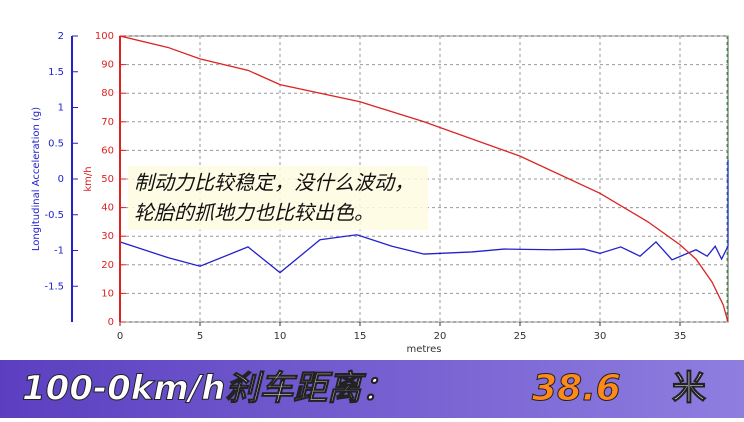  I want to click on y2-tick-label: 50, so click(107, 179).